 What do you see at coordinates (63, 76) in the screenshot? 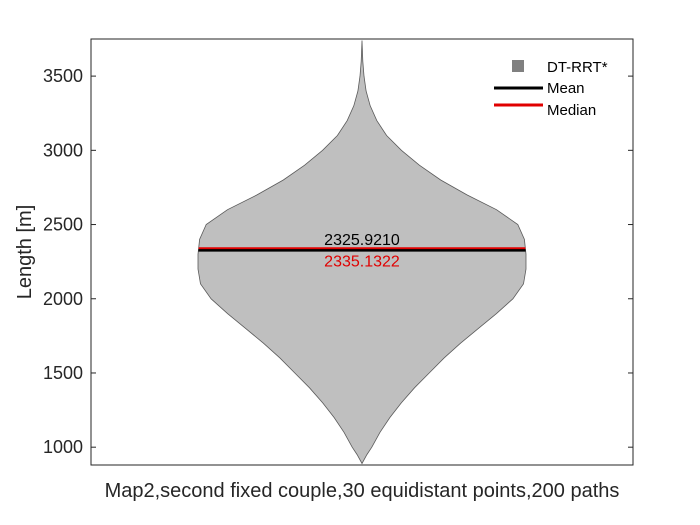
I see `y-tick-label: 3500` at bounding box center [63, 76].